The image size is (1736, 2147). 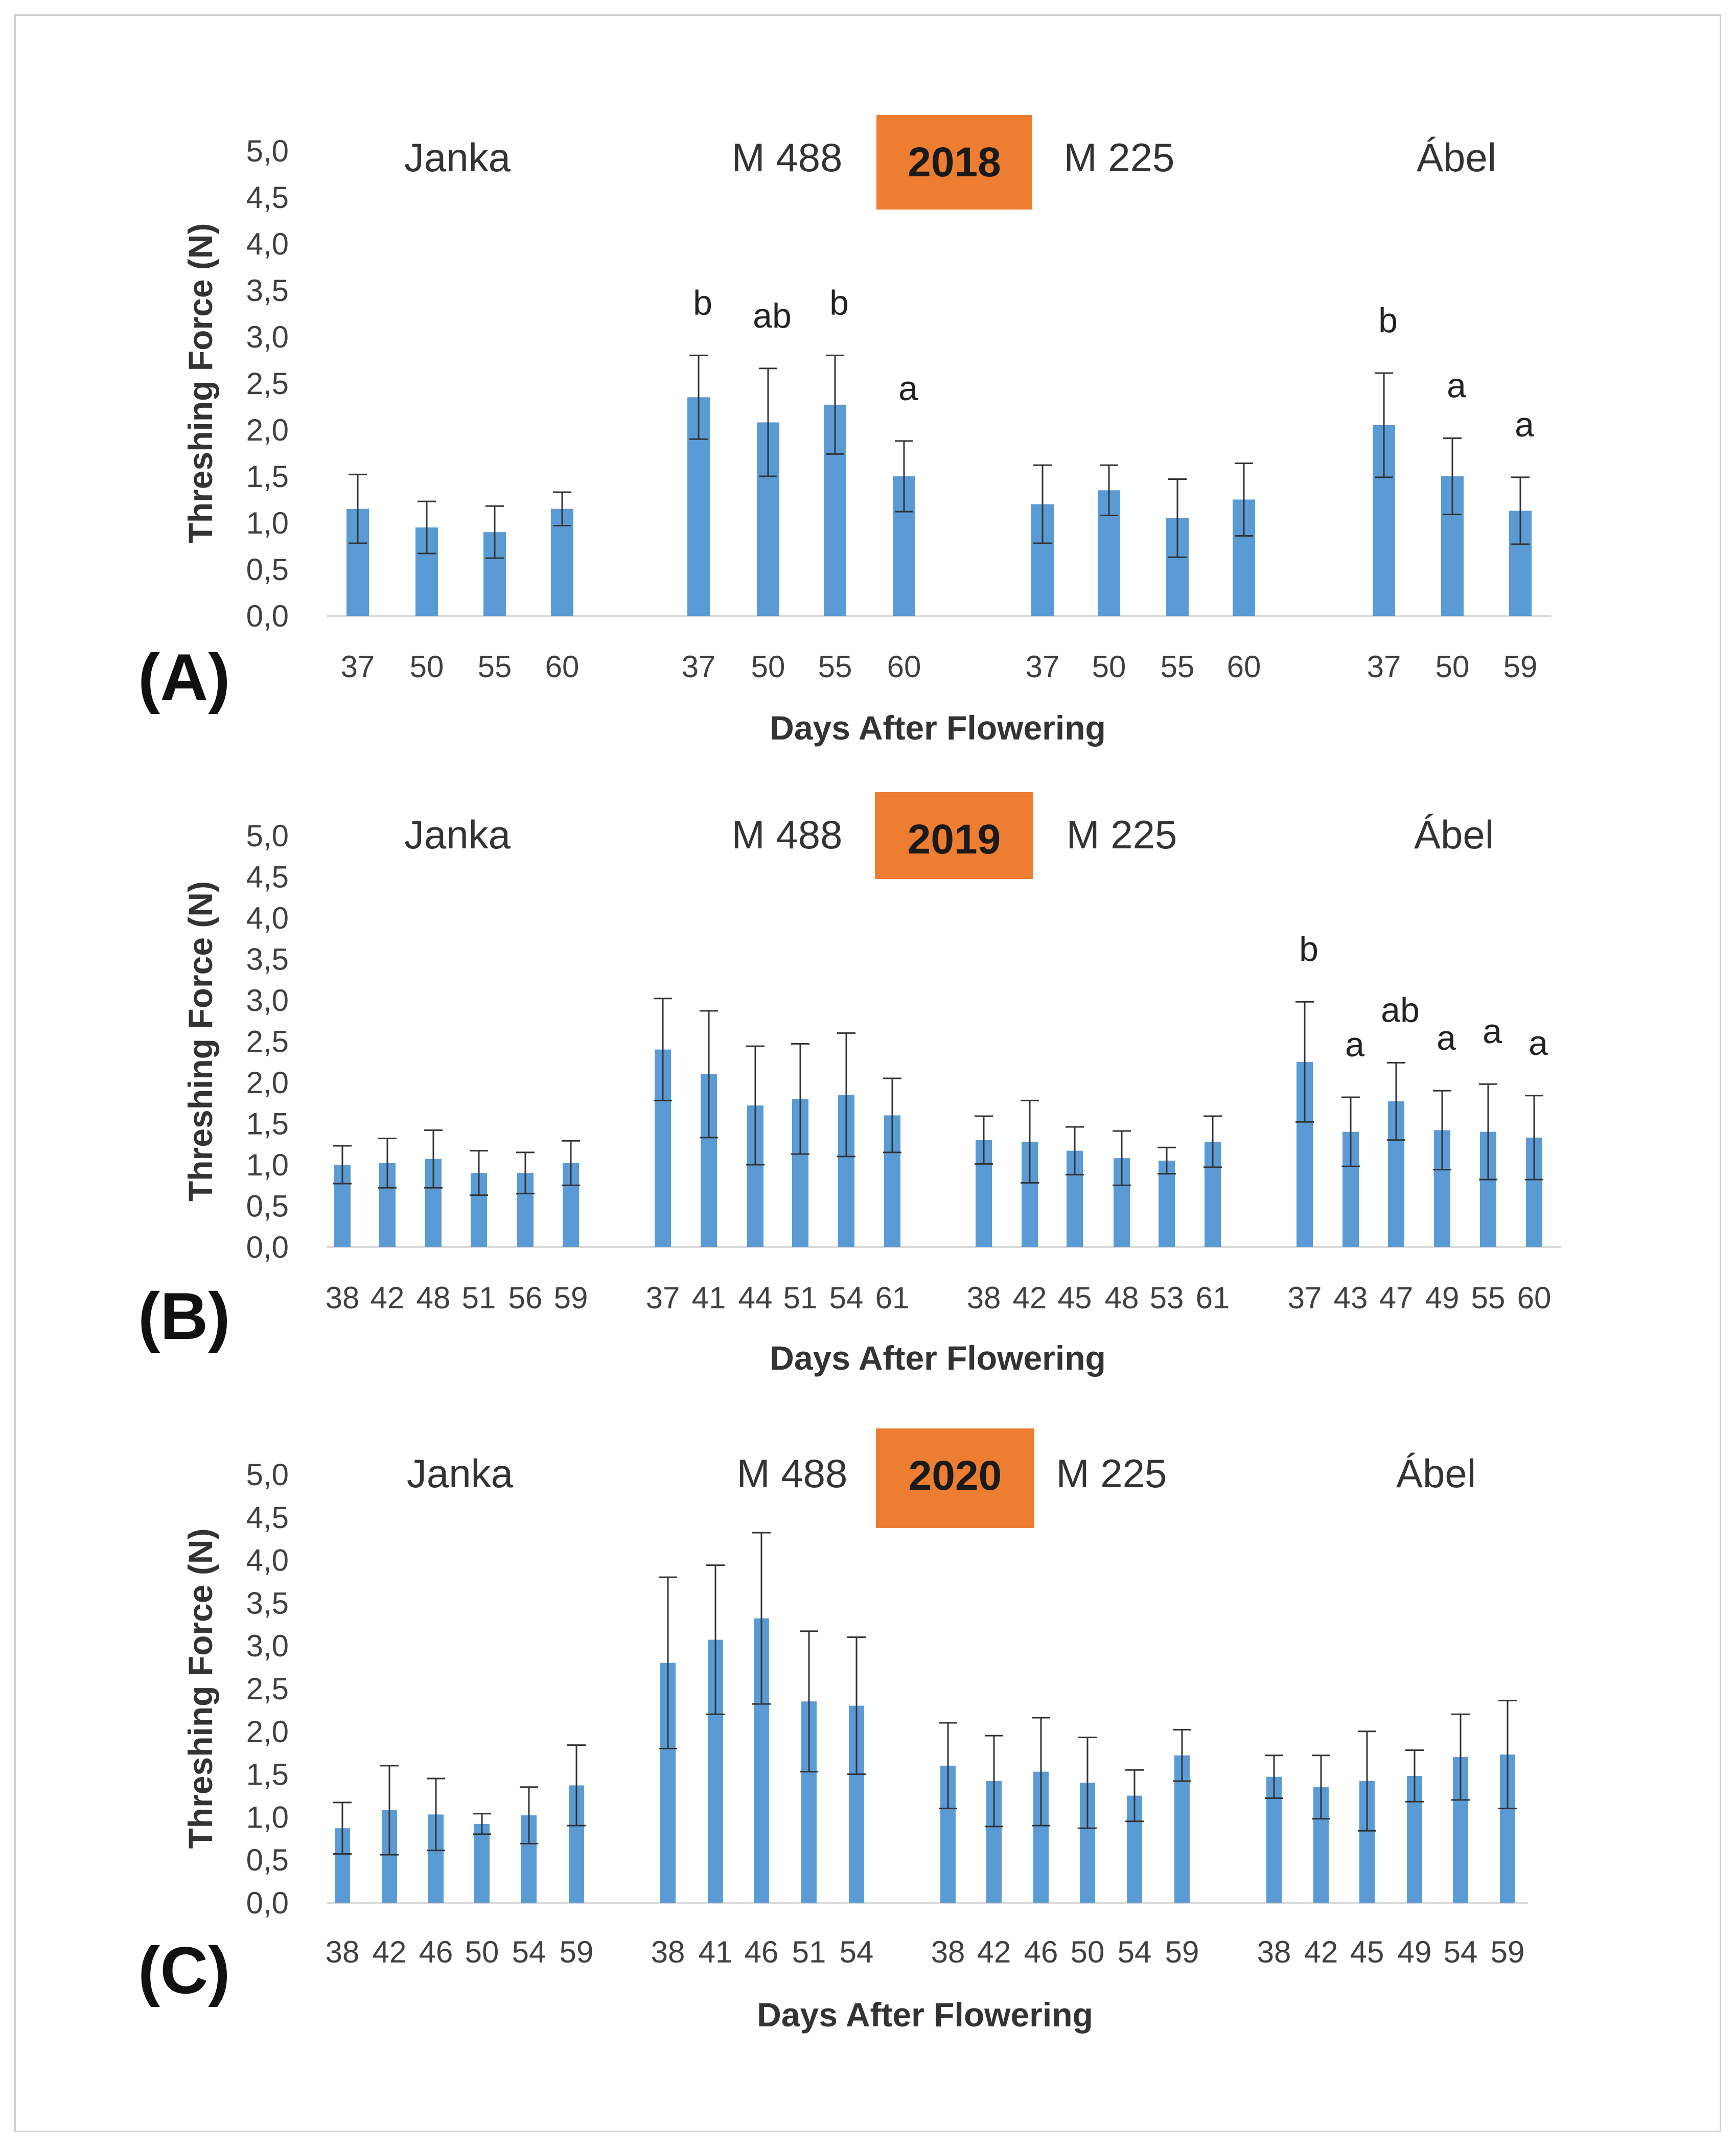 I want to click on cultivar-label: M 488, so click(x=792, y=1473).